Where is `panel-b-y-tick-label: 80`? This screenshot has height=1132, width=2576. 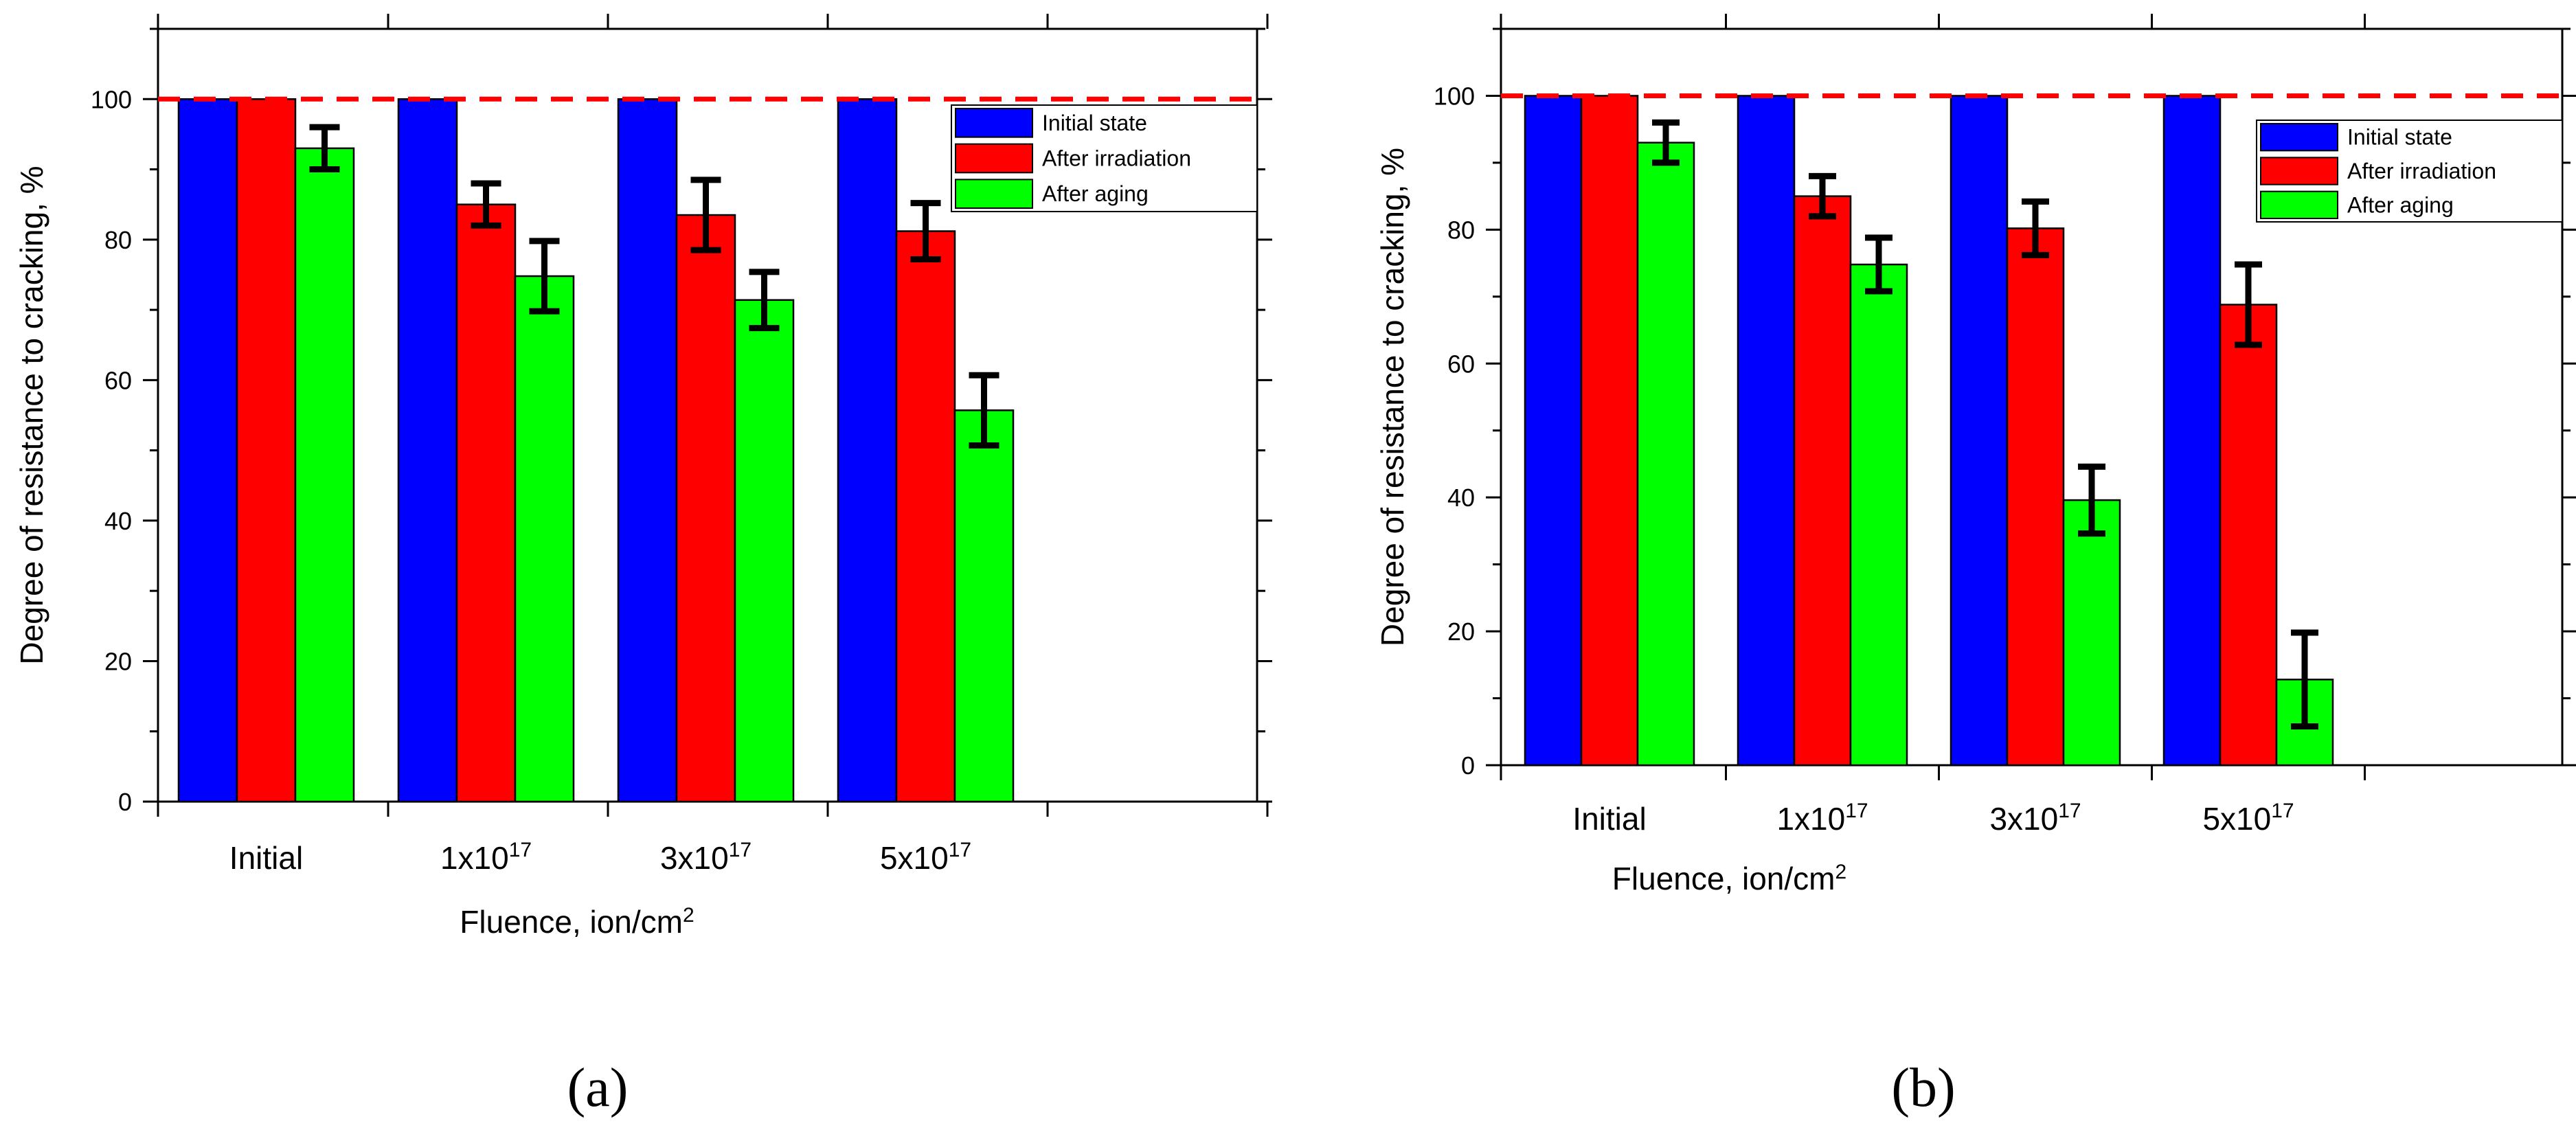 panel-b-y-tick-label: 80 is located at coordinates (1461, 230).